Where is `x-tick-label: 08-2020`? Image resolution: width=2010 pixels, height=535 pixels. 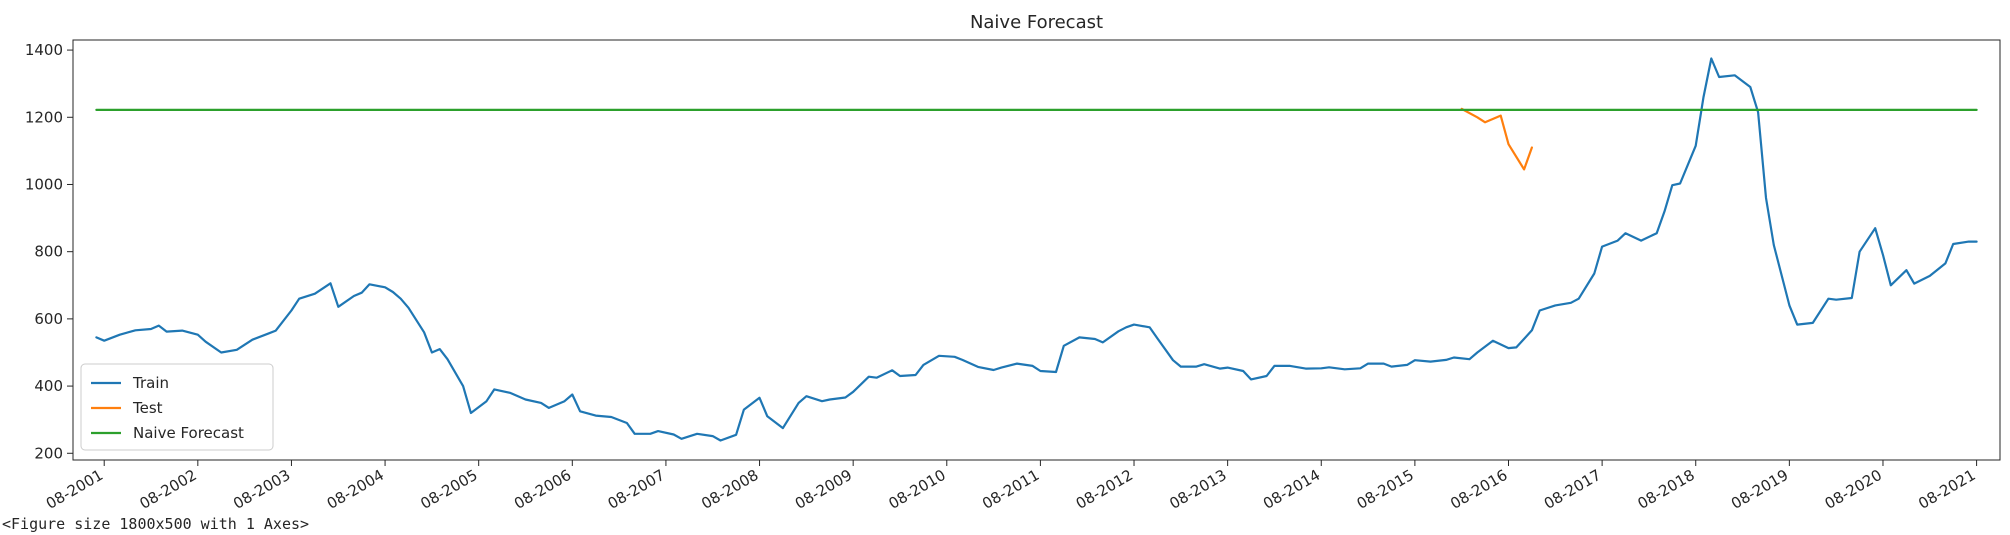 x-tick-label: 08-2020 is located at coordinates (1853, 489).